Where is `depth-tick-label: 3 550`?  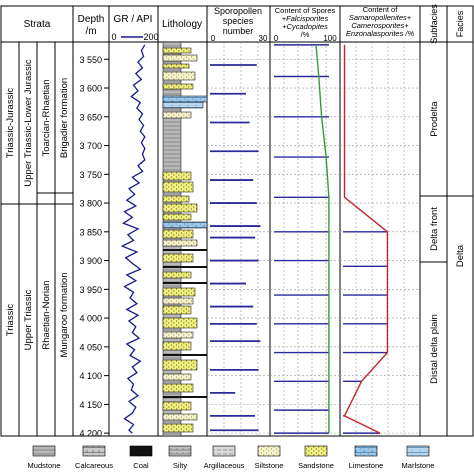 depth-tick-label: 3 550 is located at coordinates (90, 60).